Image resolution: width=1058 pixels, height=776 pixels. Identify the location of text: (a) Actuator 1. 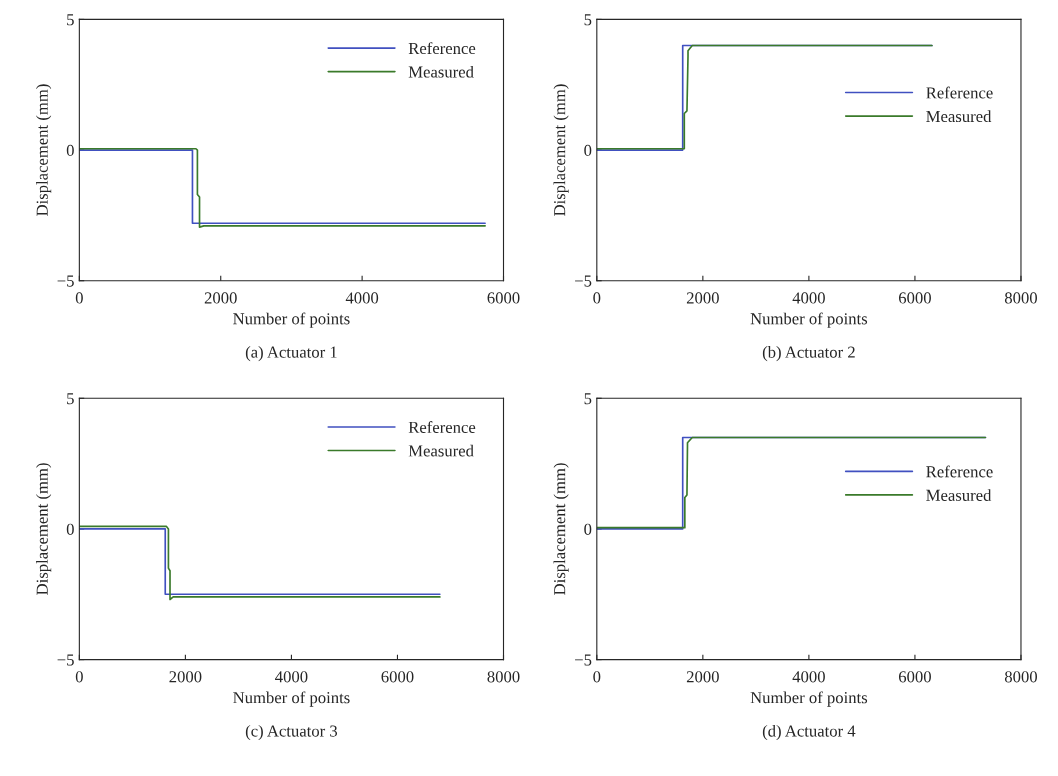
(291, 354).